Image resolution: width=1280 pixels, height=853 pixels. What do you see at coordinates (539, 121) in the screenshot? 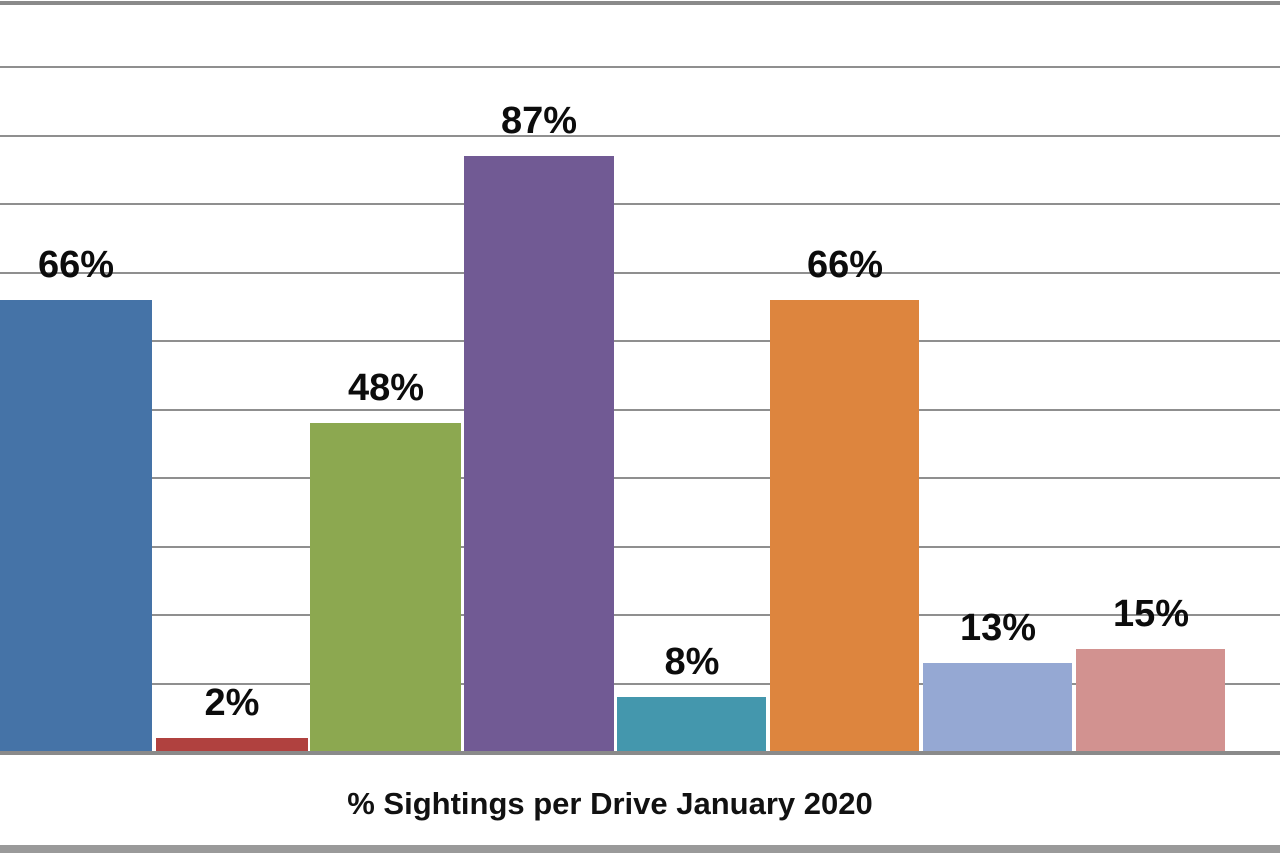
I see `bar-value-label-4: 87%` at bounding box center [539, 121].